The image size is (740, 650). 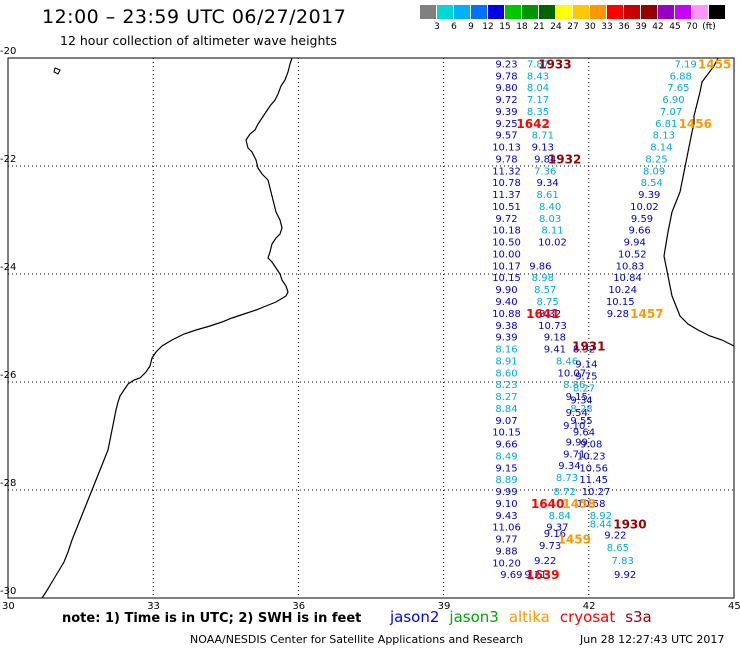 What do you see at coordinates (591, 504) in the screenshot?
I see `wave-height-value: 10.58` at bounding box center [591, 504].